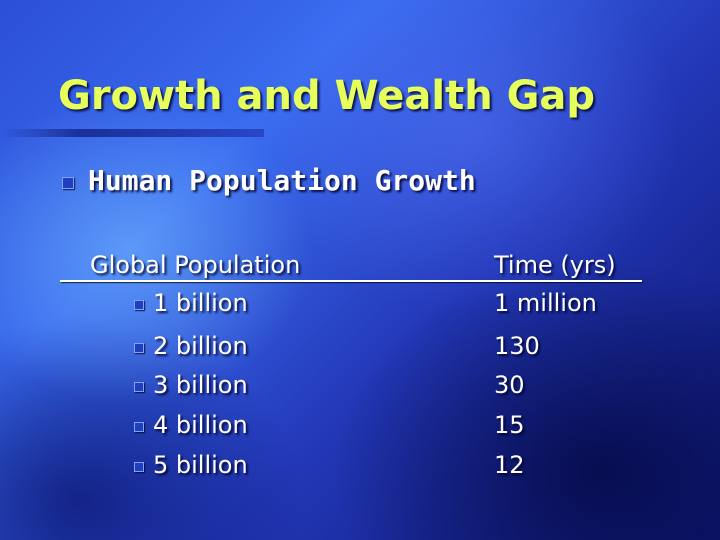 The height and width of the screenshot is (540, 720). What do you see at coordinates (282, 180) in the screenshot?
I see `bullet-heading: Human Population Growth` at bounding box center [282, 180].